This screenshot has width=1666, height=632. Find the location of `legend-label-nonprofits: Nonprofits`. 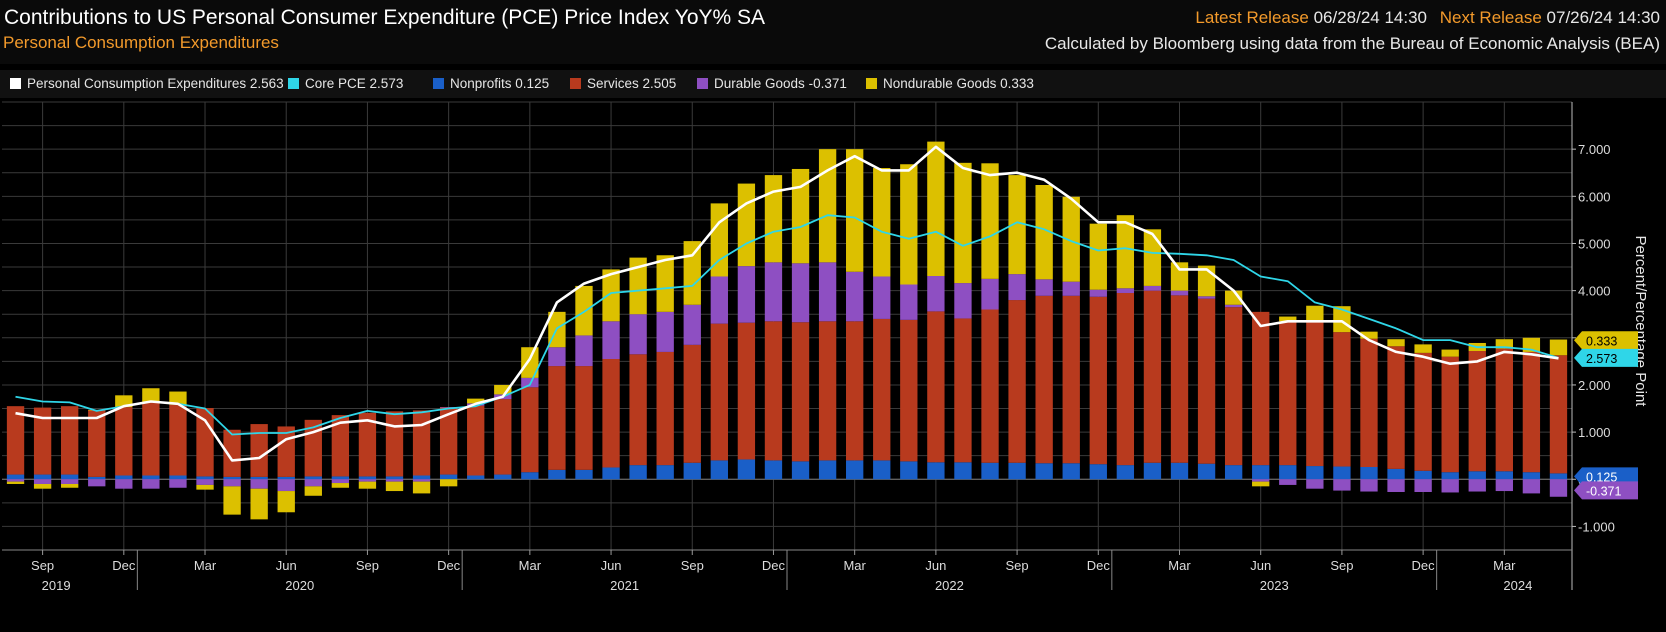

legend-label-nonprofits: Nonprofits is located at coordinates (481, 83).